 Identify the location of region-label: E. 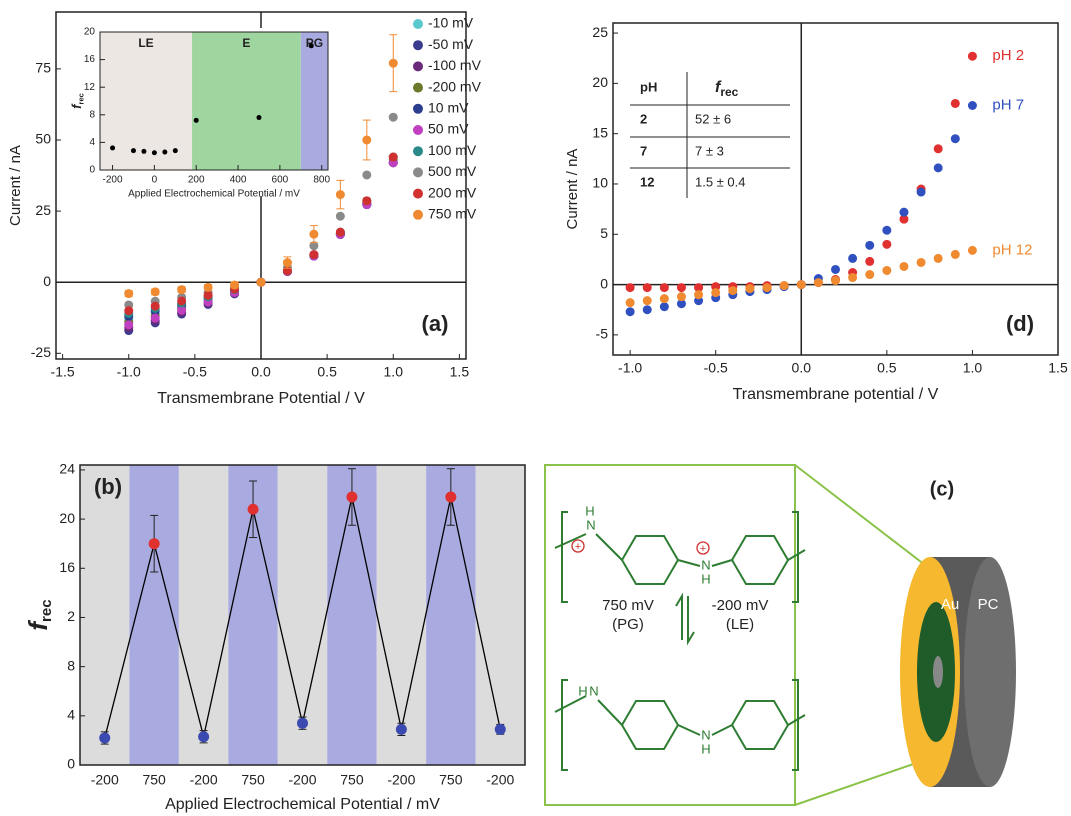
(246, 43).